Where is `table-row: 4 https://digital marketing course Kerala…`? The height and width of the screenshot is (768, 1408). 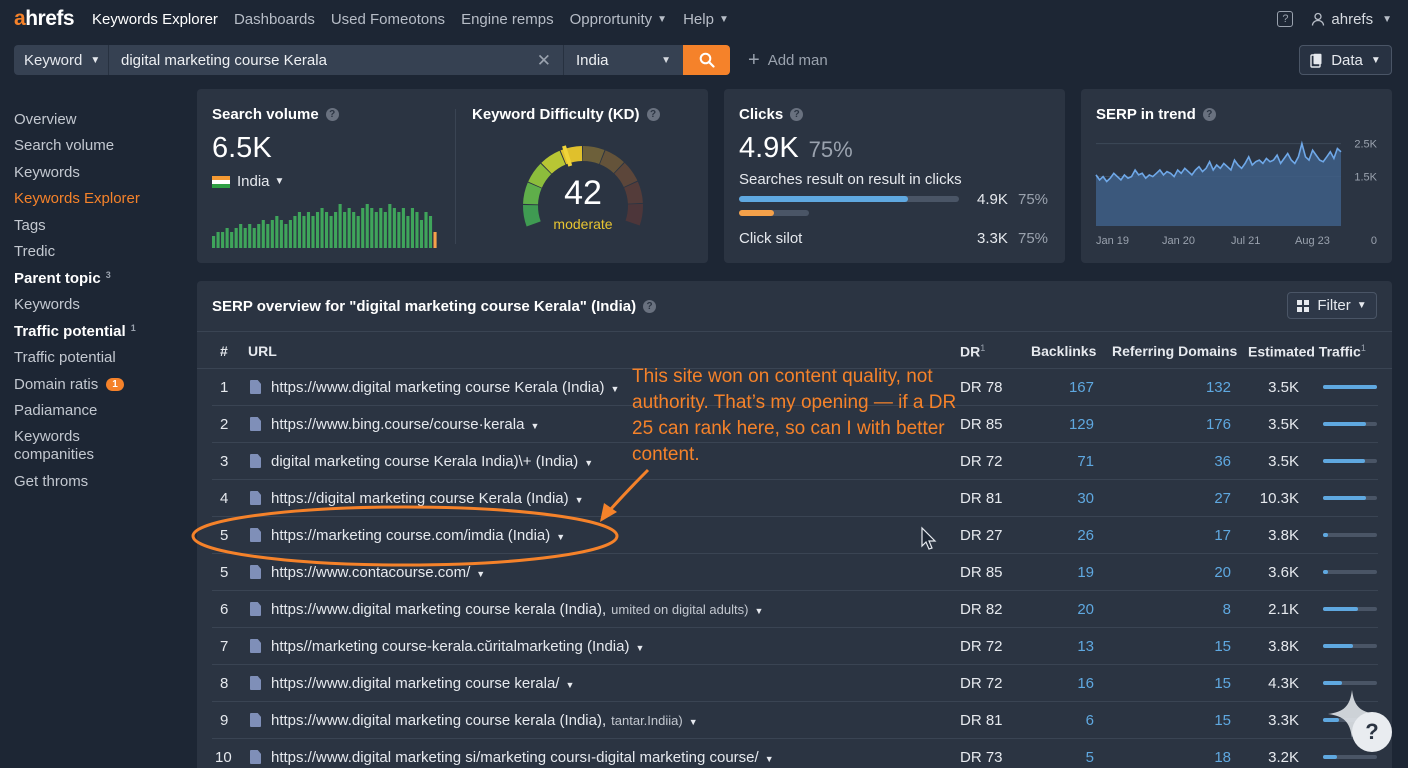
table-row: 4 https://digital marketing course Kerala… is located at coordinates (795, 498).